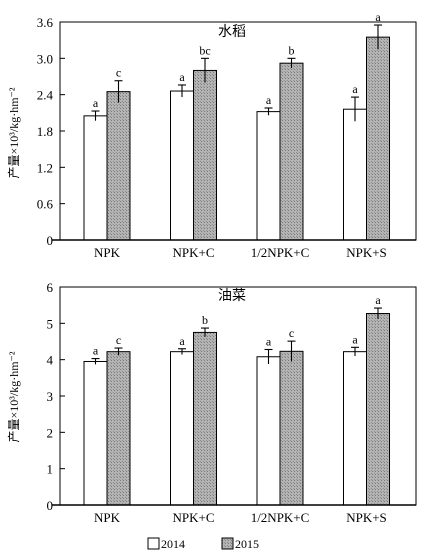 The height and width of the screenshot is (557, 433). What do you see at coordinates (50, 432) in the screenshot?
I see `y-tick-label: 2` at bounding box center [50, 432].